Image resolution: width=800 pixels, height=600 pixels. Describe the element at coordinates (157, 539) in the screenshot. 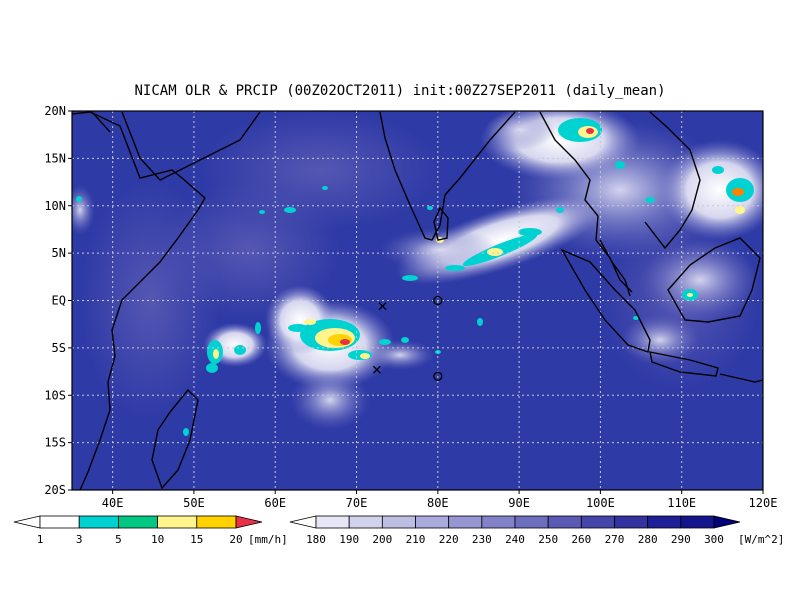

I see `colorbar-tick-label: 10` at that location.